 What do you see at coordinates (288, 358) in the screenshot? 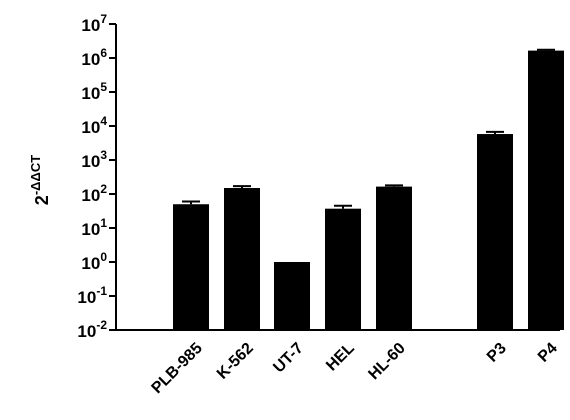
I see `x-category-label: UT-7` at bounding box center [288, 358].